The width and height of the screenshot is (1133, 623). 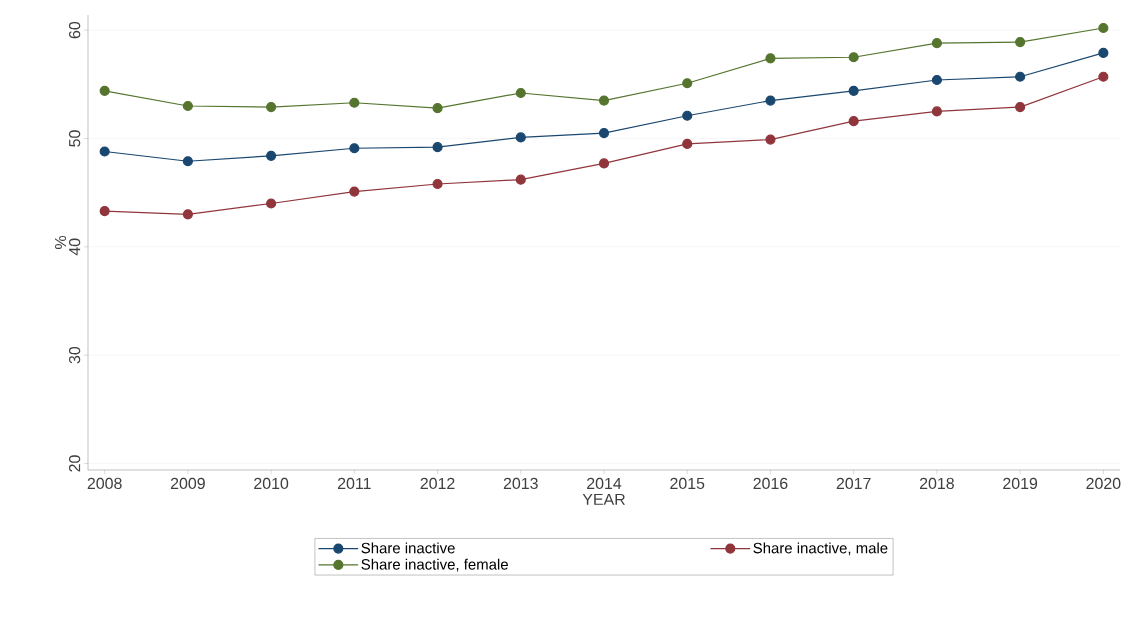 I want to click on x-tick-label: 2011, so click(x=354, y=483).